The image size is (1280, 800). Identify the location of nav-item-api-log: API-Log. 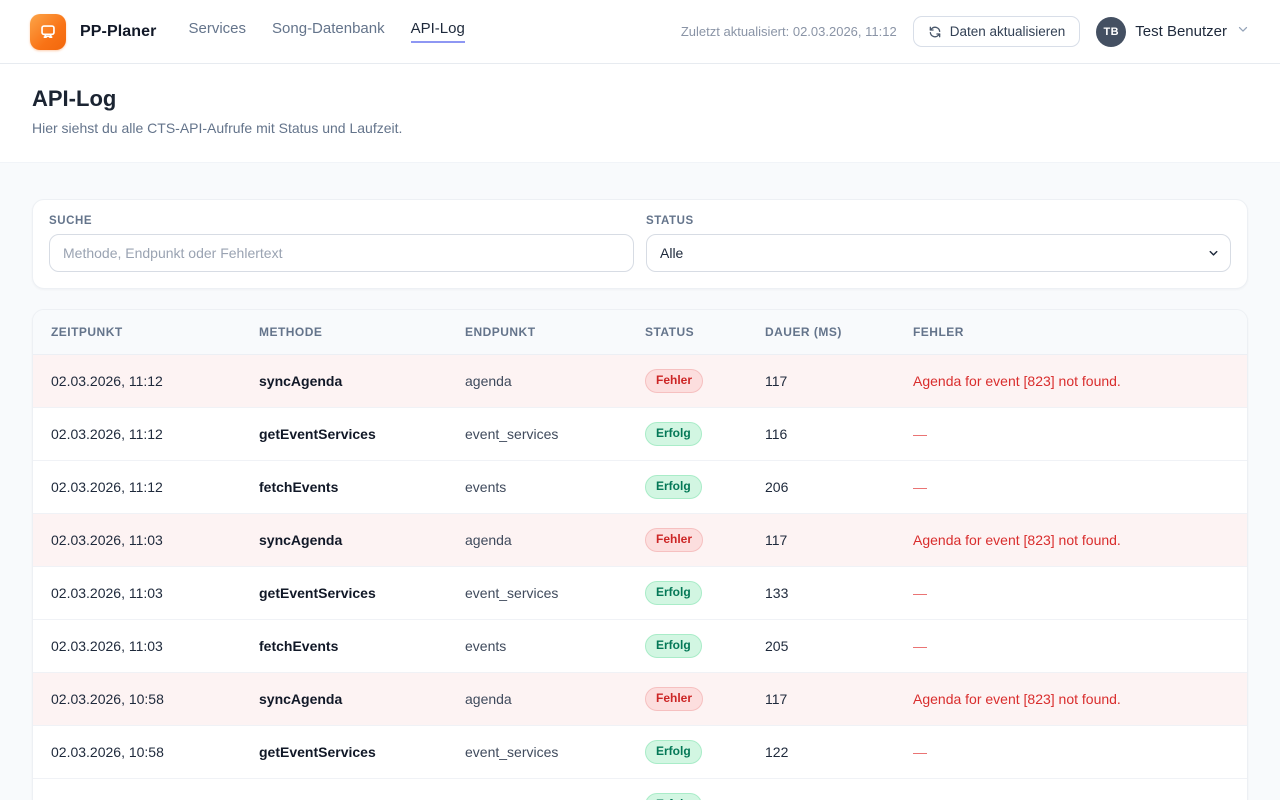
(437, 31).